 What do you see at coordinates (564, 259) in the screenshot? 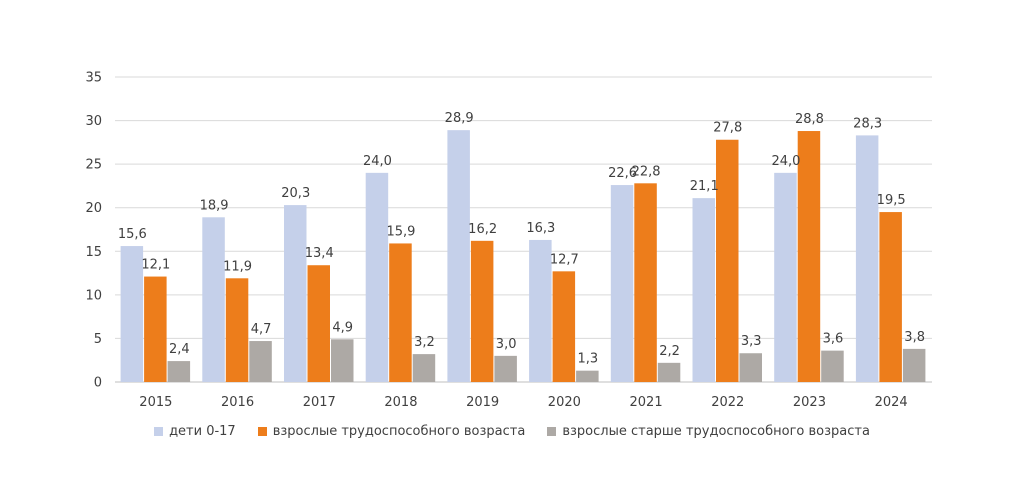
I see `data-label: 12,7` at bounding box center [564, 259].